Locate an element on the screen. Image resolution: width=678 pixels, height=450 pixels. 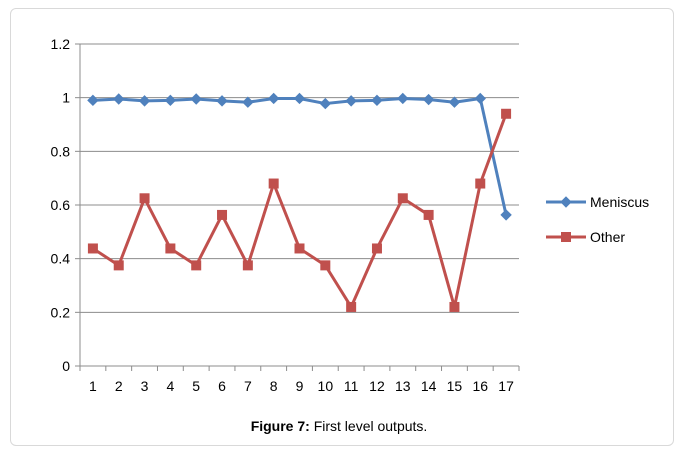
y-tick-label-6: 1.2 is located at coordinates (61, 44).